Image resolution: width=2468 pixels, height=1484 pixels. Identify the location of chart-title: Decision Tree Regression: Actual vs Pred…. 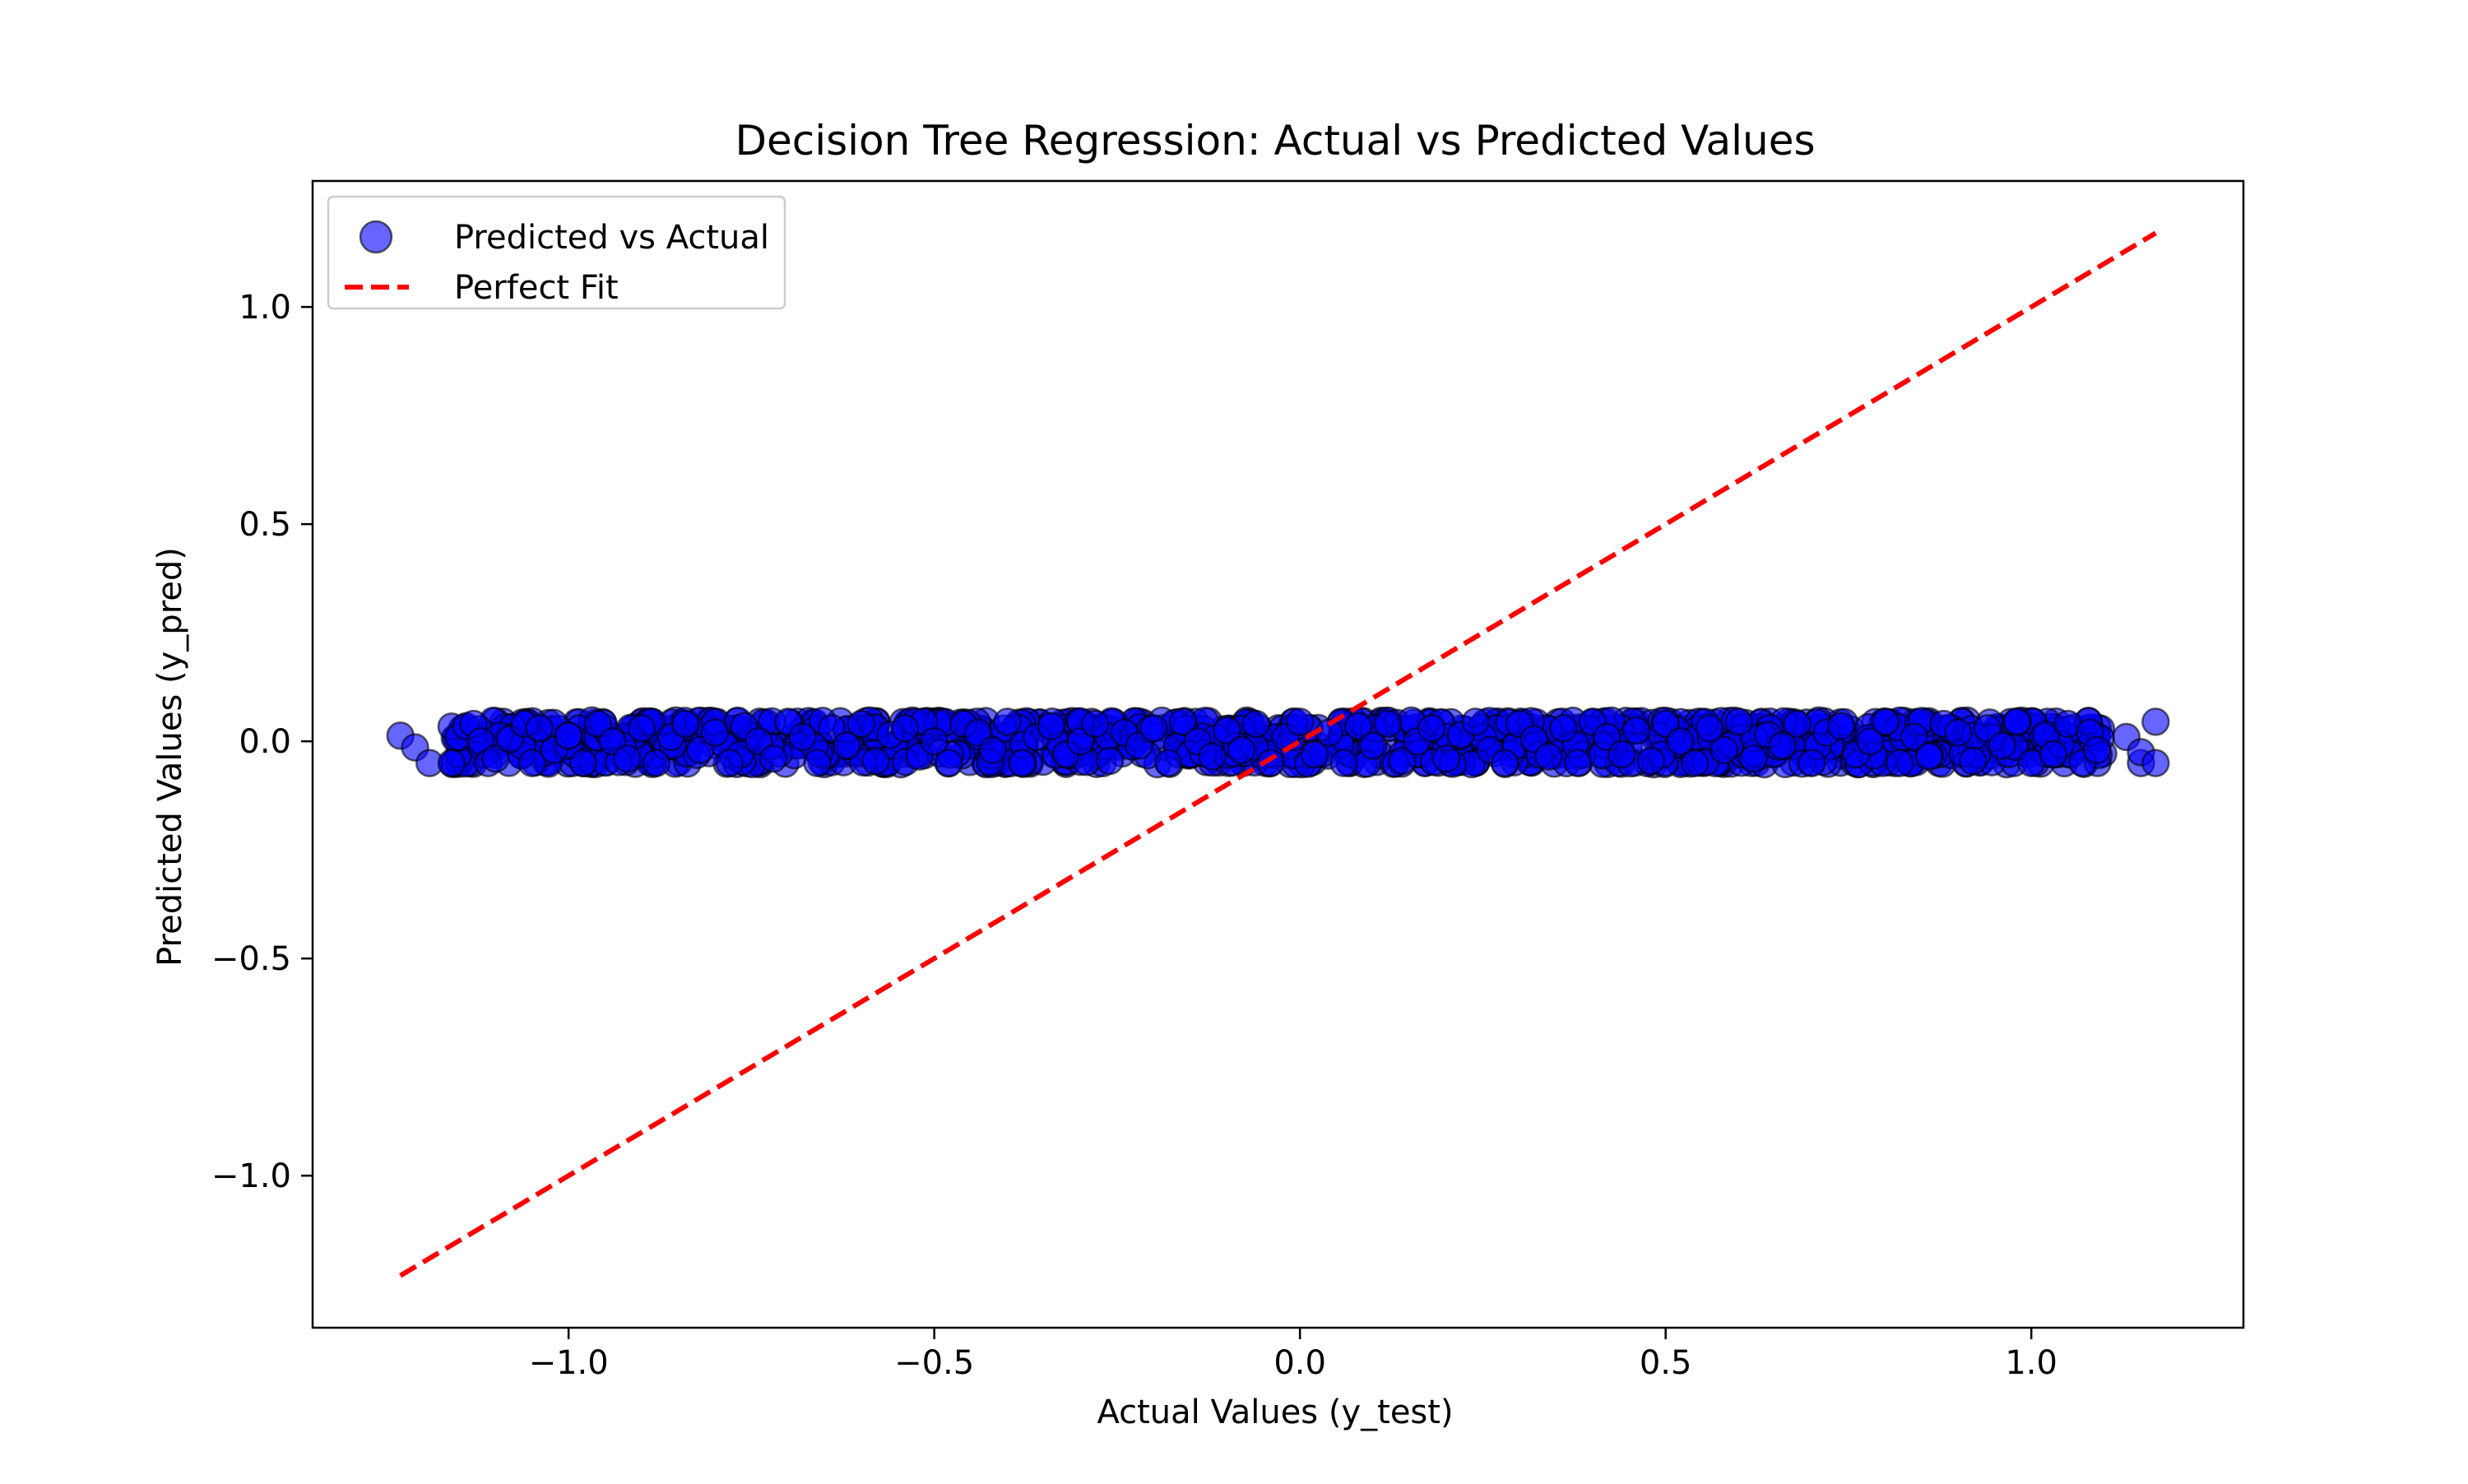
(1275, 141).